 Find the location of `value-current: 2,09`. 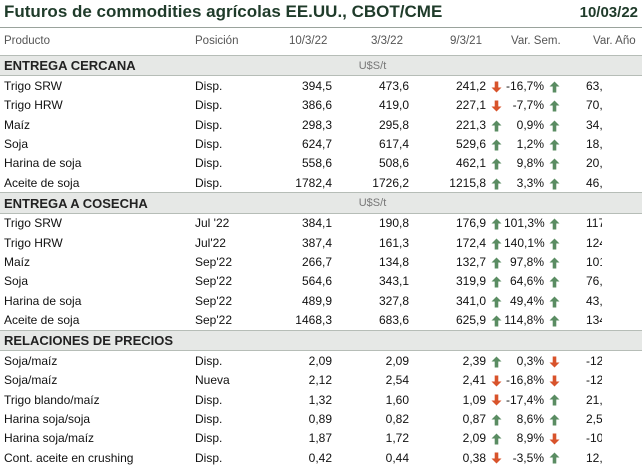

value-current: 2,09 is located at coordinates (320, 360).